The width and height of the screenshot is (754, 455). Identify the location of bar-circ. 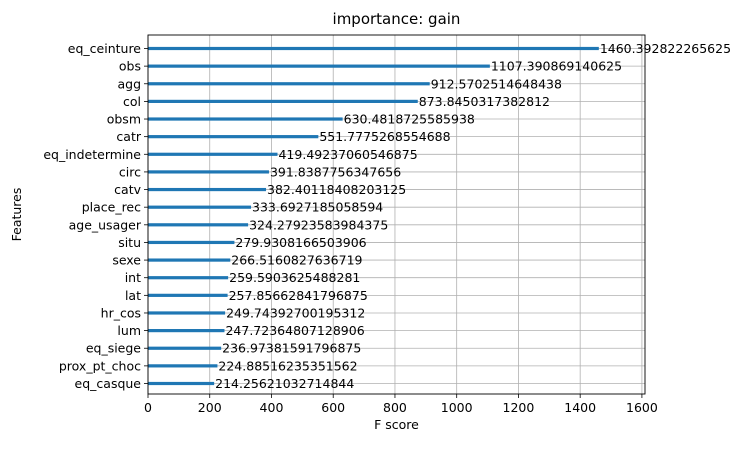
(208, 172).